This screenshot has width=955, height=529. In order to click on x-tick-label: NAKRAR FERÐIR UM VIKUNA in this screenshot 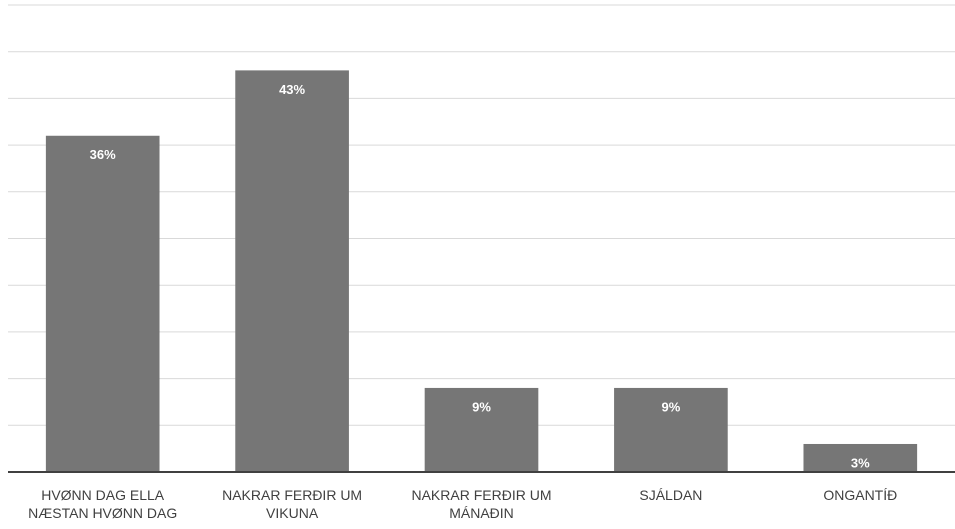, I will do `click(292, 504)`.